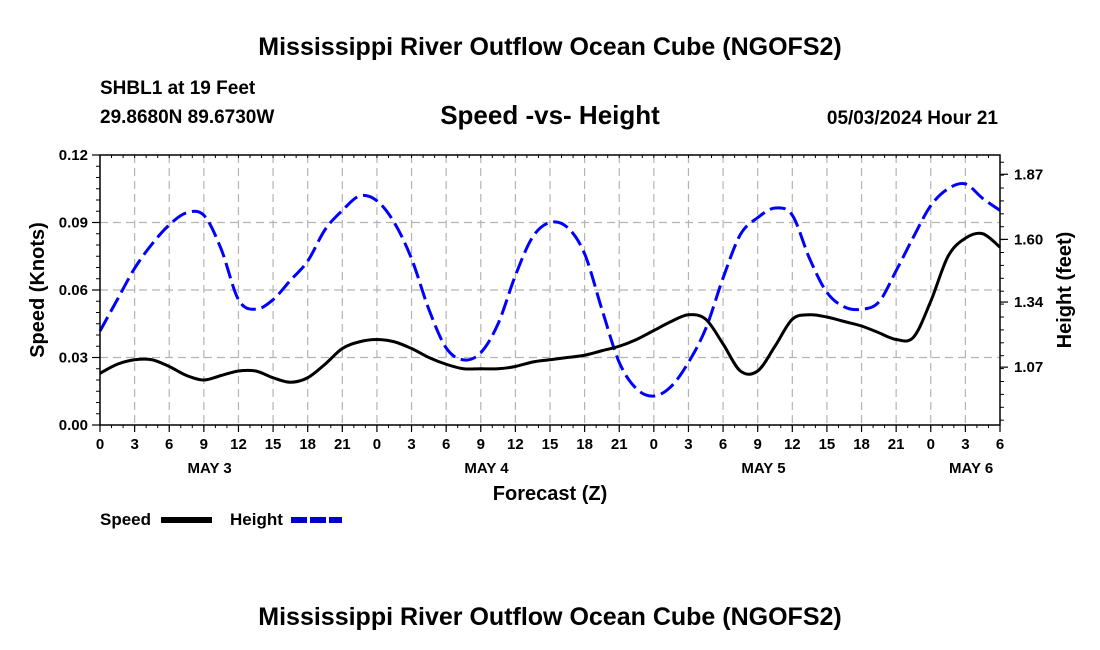 The width and height of the screenshot is (1100, 650). Describe the element at coordinates (1028, 239) in the screenshot. I see `y-right-tick-label: 1.60` at that location.